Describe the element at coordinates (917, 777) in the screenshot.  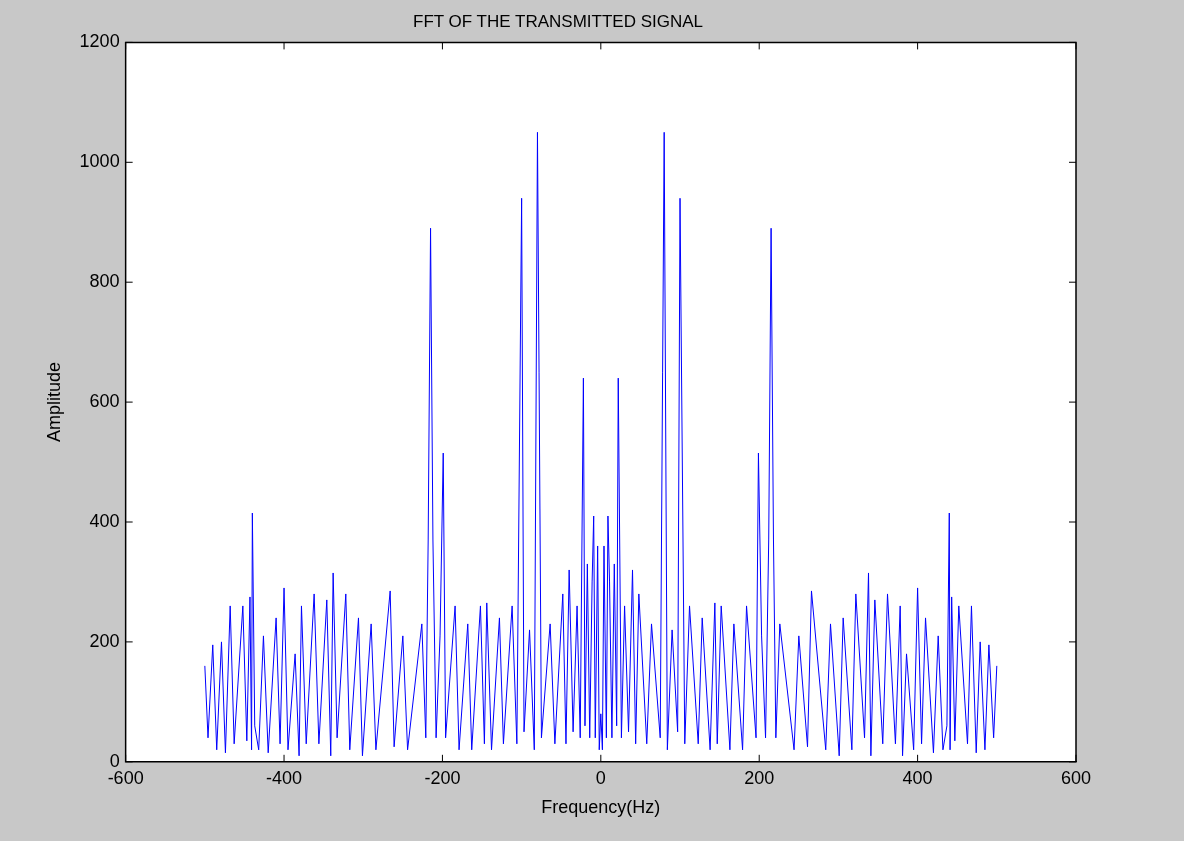
I see `x-tick-label: 400` at that location.